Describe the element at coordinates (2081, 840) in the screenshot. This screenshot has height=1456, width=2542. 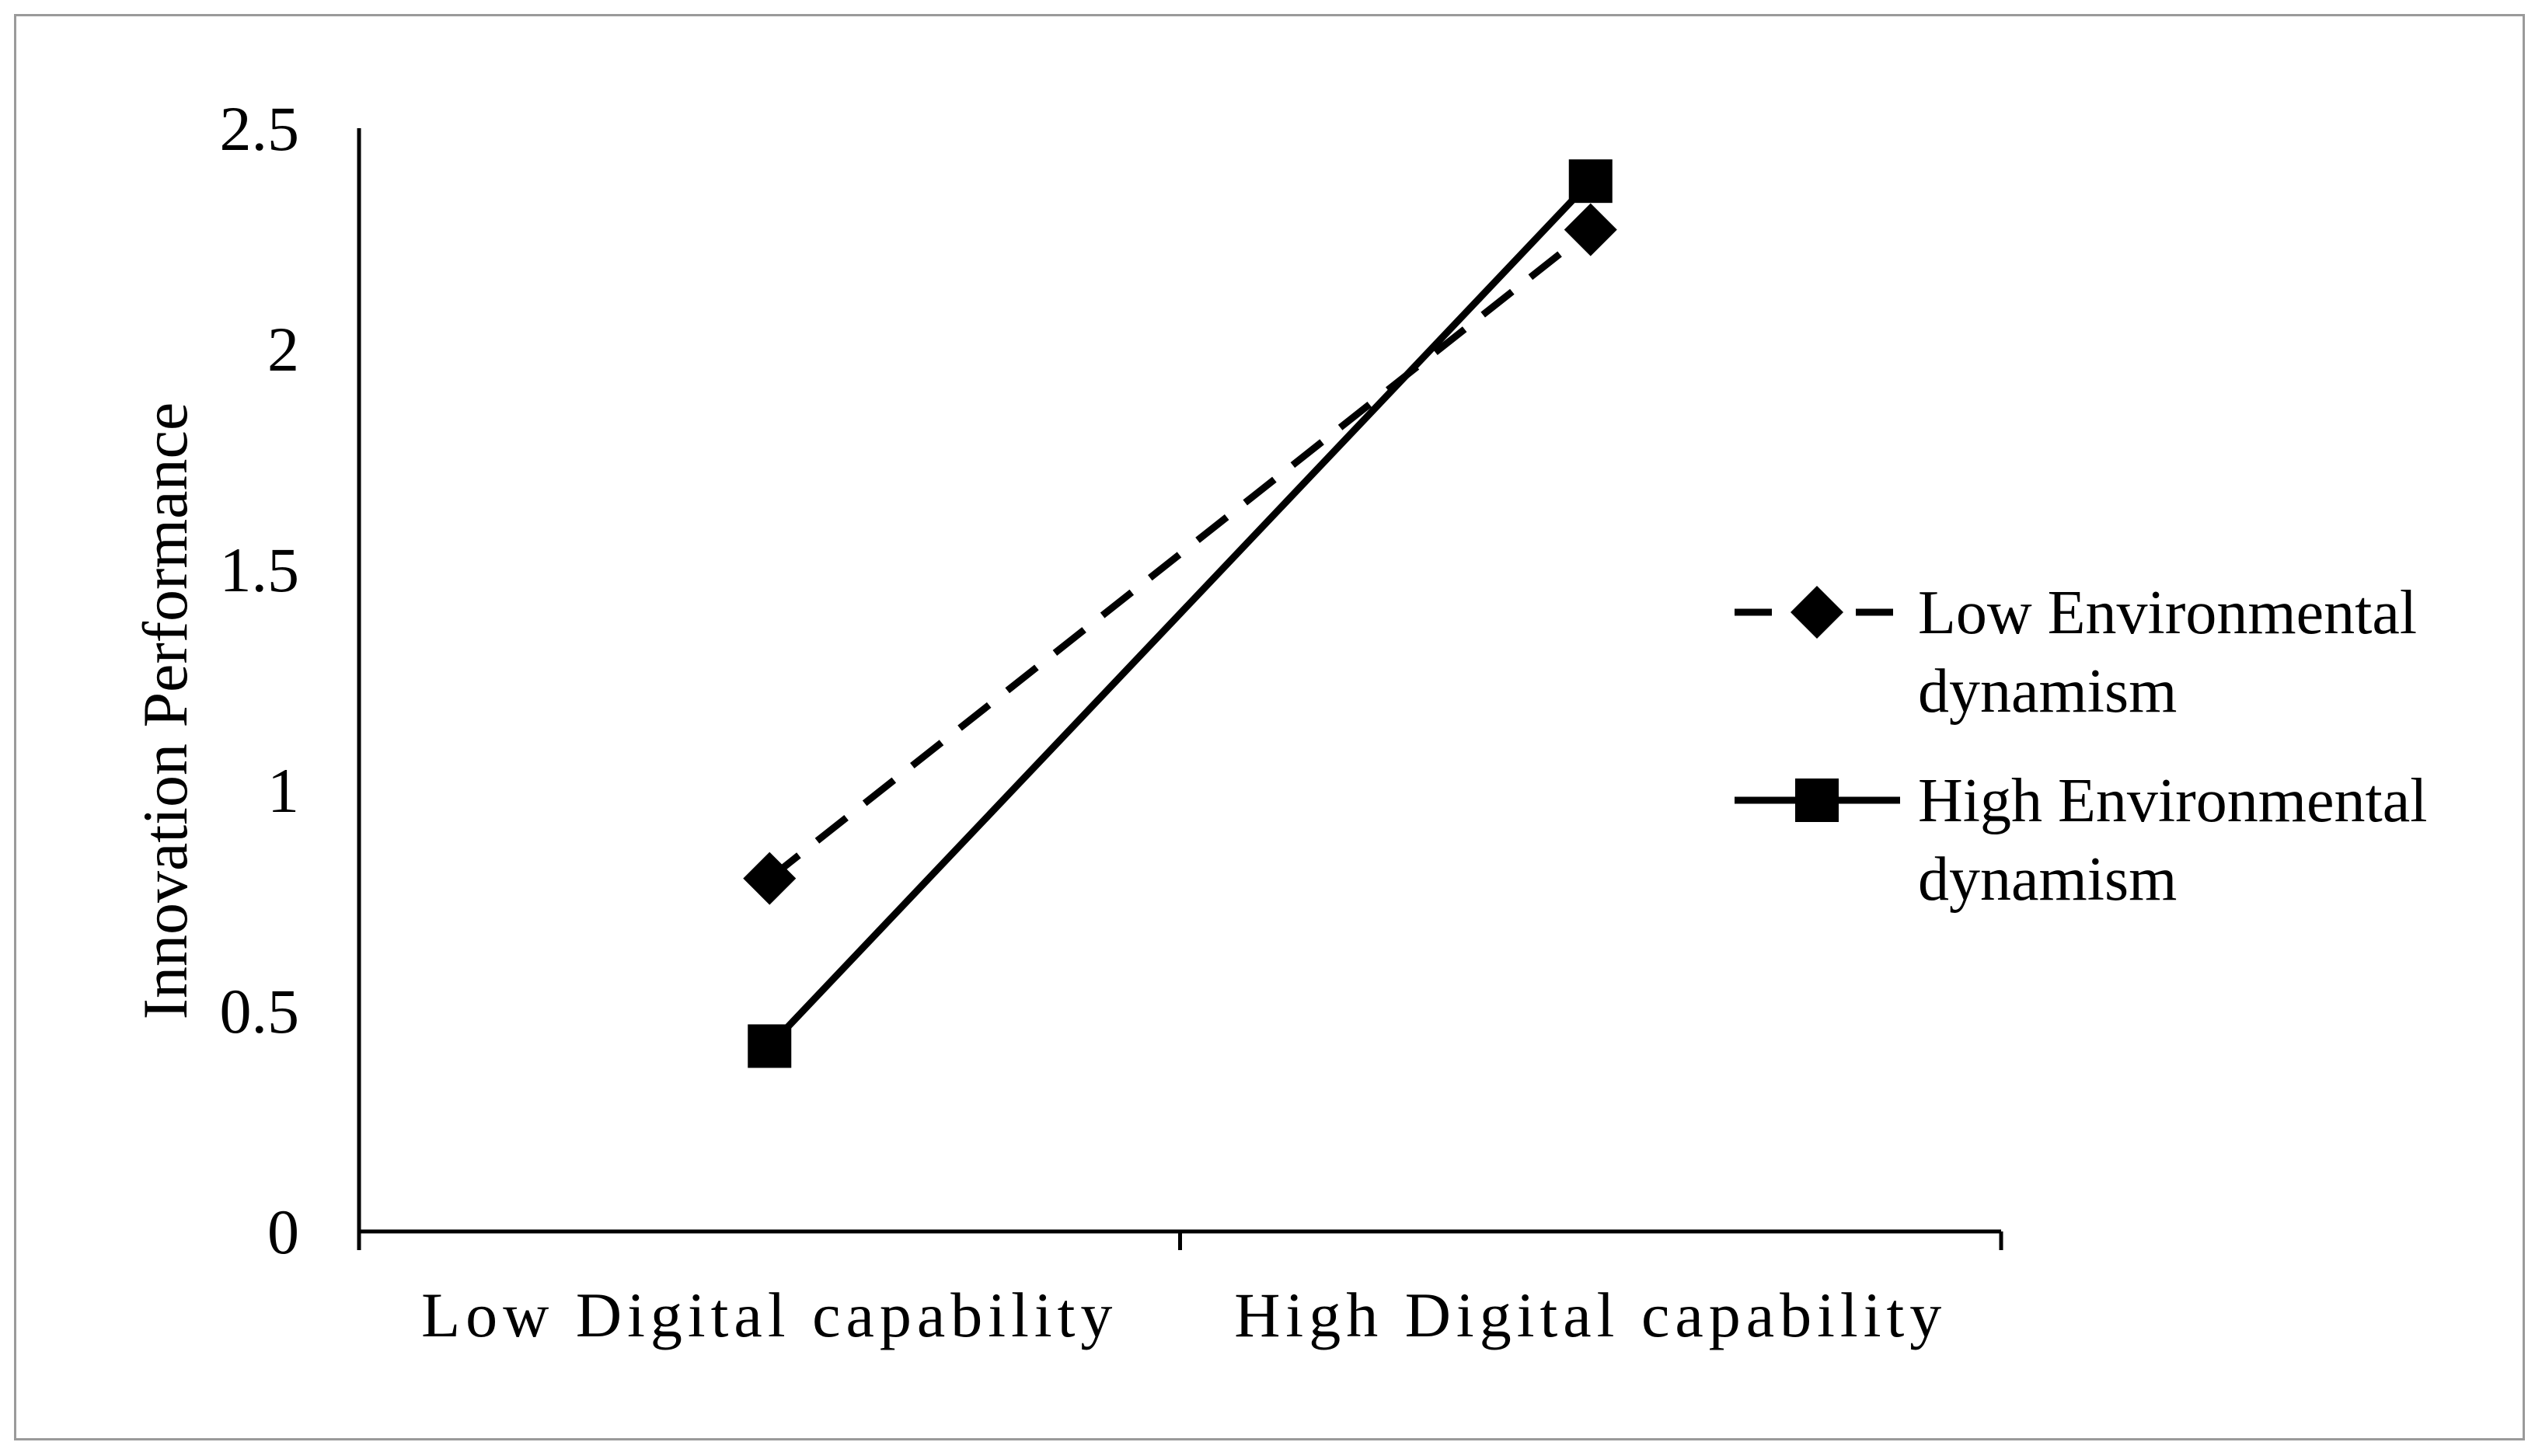
I see `legend-entry-2: High Environmental dynamism` at that location.